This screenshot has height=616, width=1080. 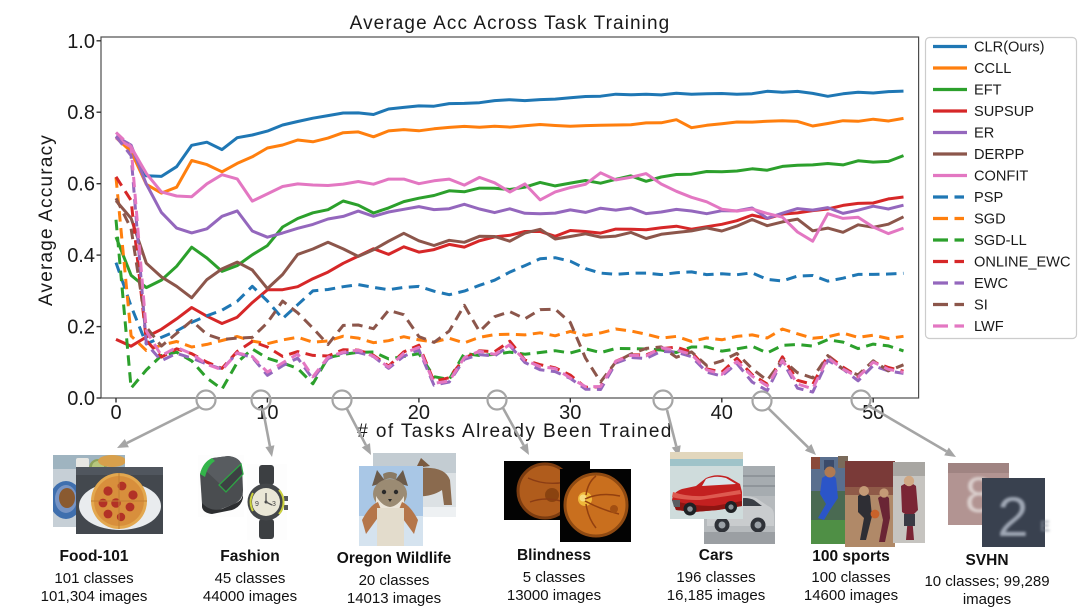 What do you see at coordinates (394, 580) in the screenshot?
I see `svg-text: 20 classes` at bounding box center [394, 580].